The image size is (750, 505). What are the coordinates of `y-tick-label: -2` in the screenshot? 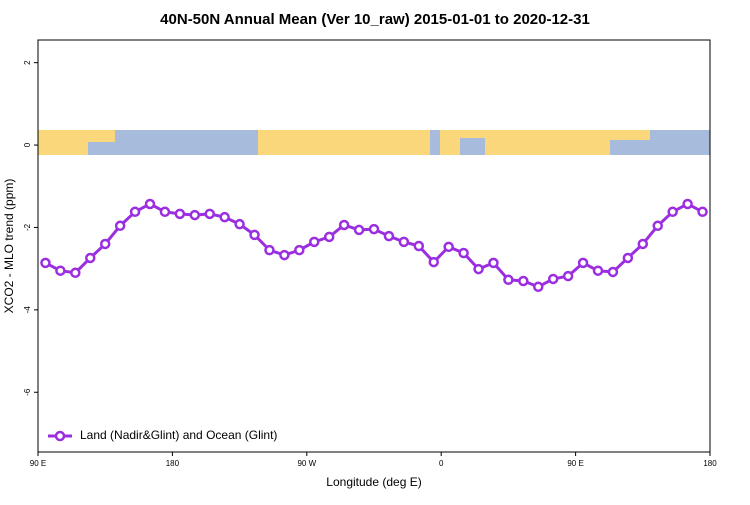 It's located at (27, 227).